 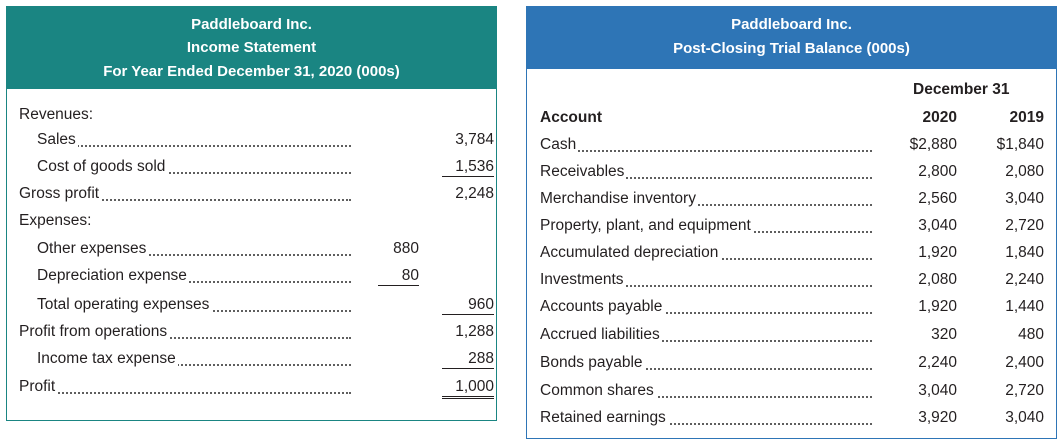 What do you see at coordinates (474, 193) in the screenshot?
I see `is-value: 2,248` at bounding box center [474, 193].